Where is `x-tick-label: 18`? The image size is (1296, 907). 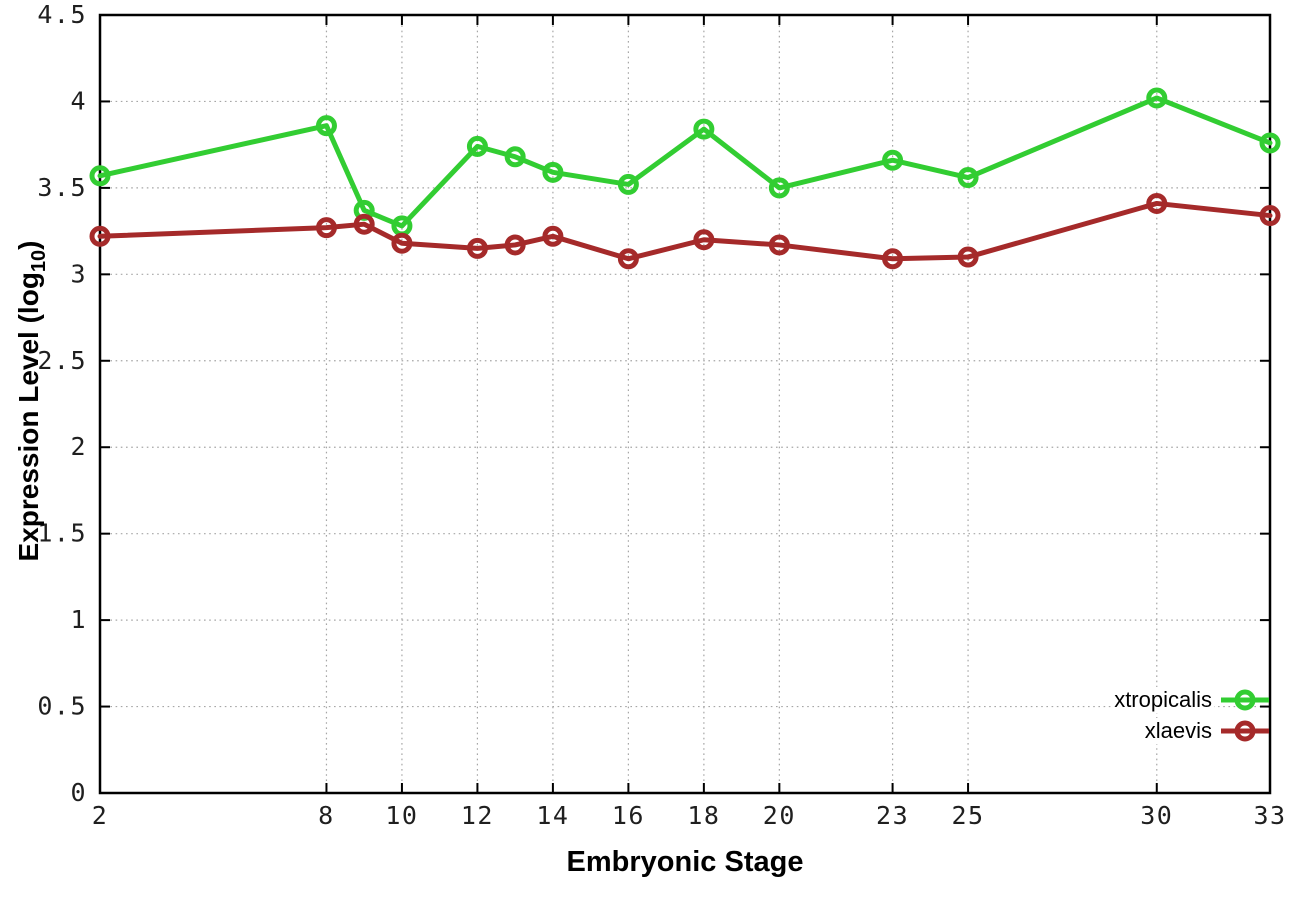 x-tick-label: 18 is located at coordinates (703, 815).